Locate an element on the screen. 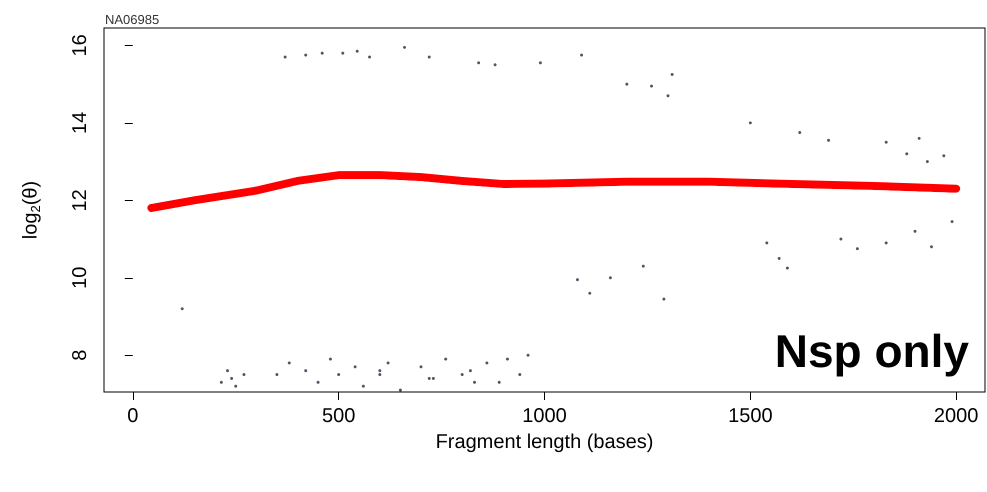  annotation: Nsp only is located at coordinates (872, 351).